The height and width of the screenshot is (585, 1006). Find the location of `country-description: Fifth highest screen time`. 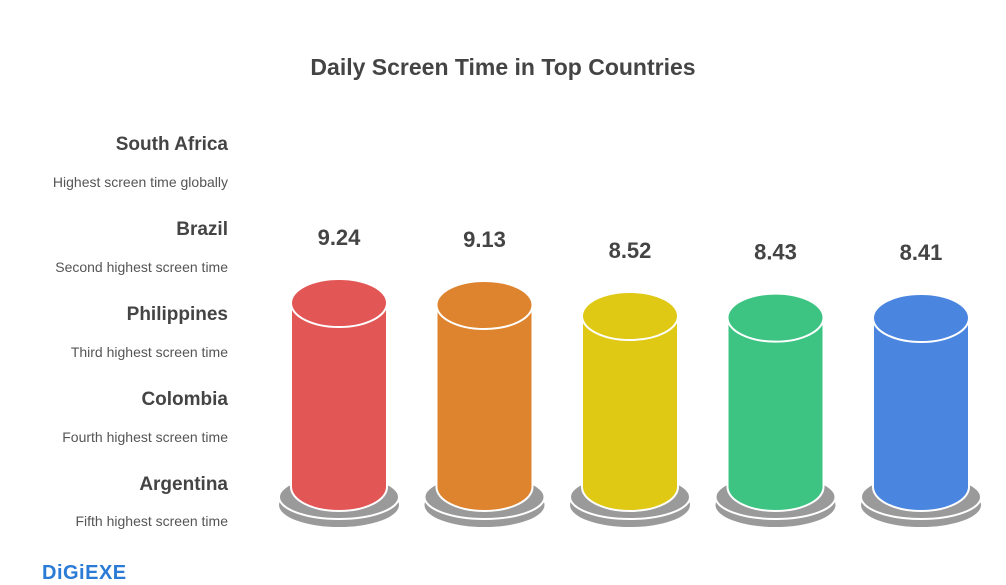

country-description: Fifth highest screen time is located at coordinates (151, 521).